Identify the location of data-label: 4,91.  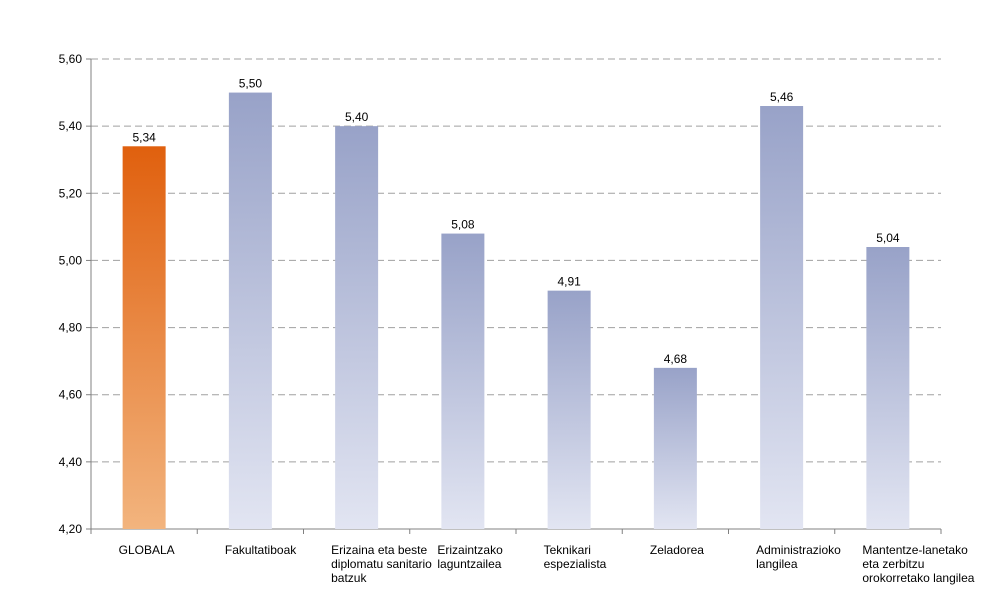
(569, 282).